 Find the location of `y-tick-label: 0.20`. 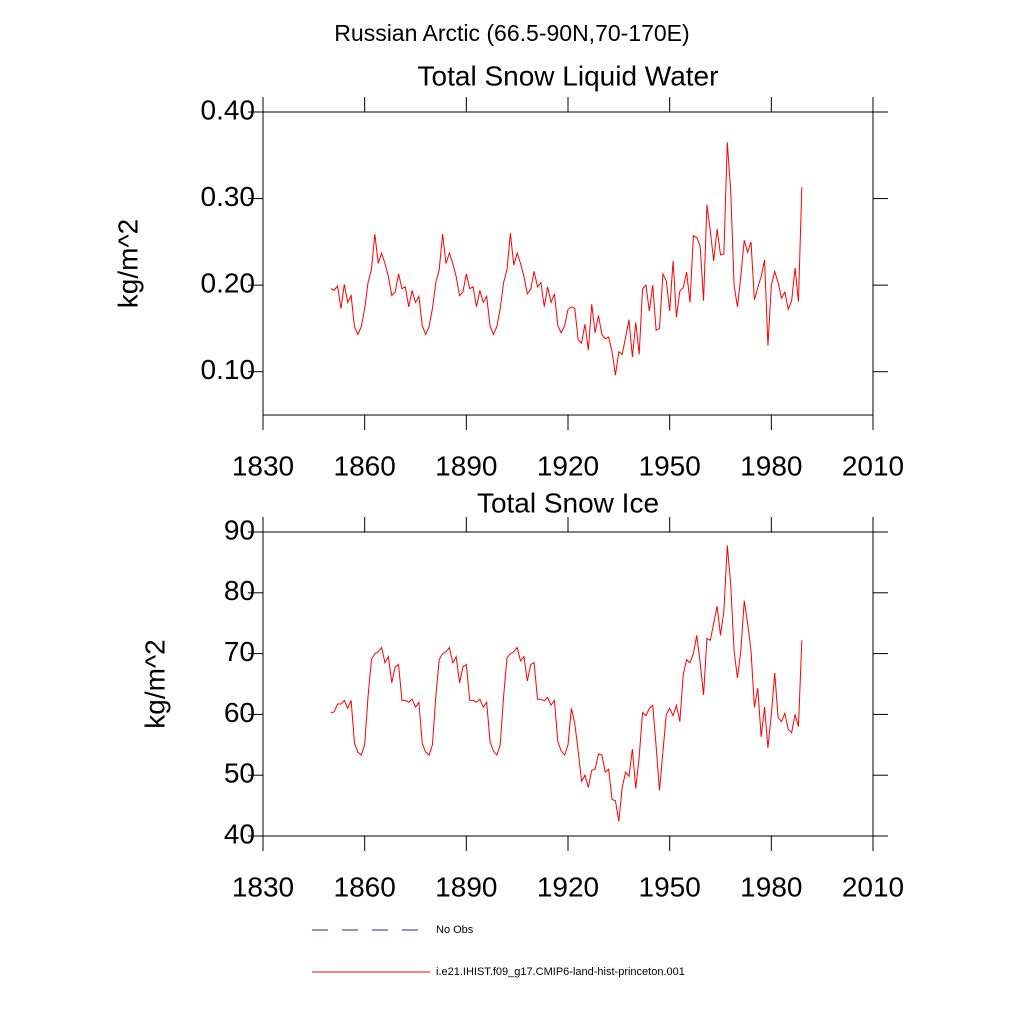

y-tick-label: 0.20 is located at coordinates (228, 283).